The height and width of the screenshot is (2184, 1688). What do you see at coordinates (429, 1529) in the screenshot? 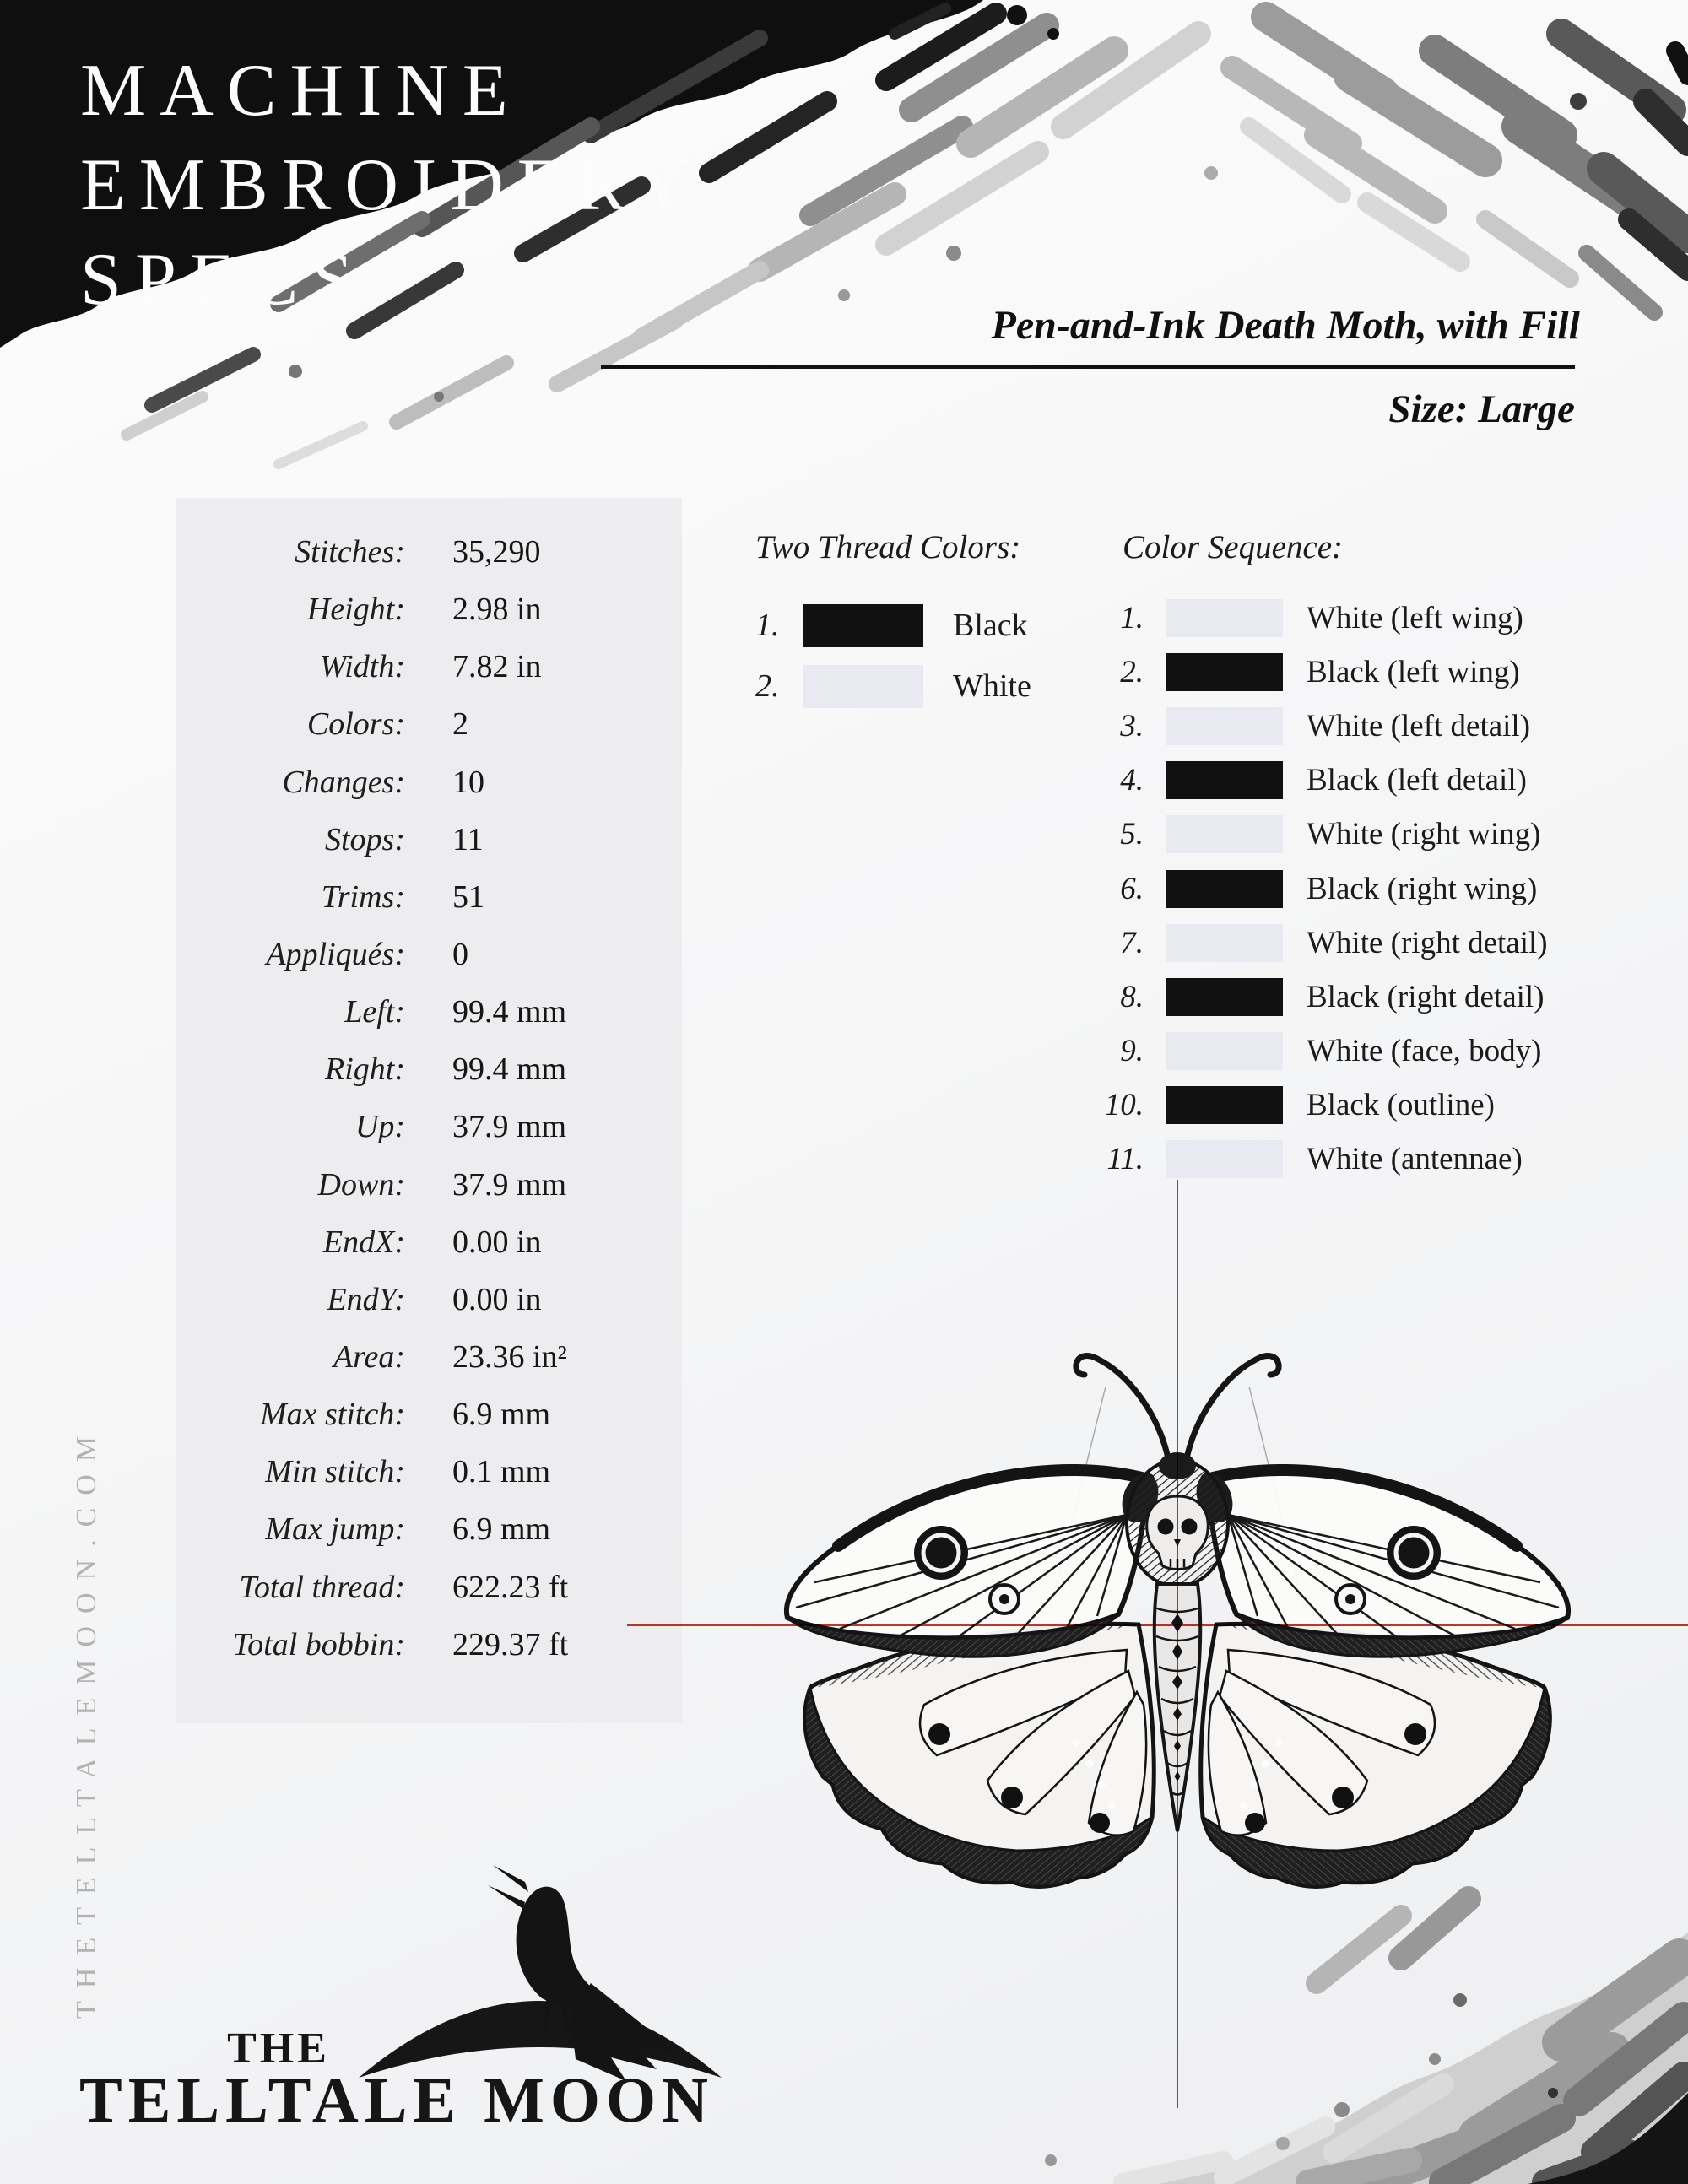
I see `spec-row: Max jump: 6.9 mm` at bounding box center [429, 1529].